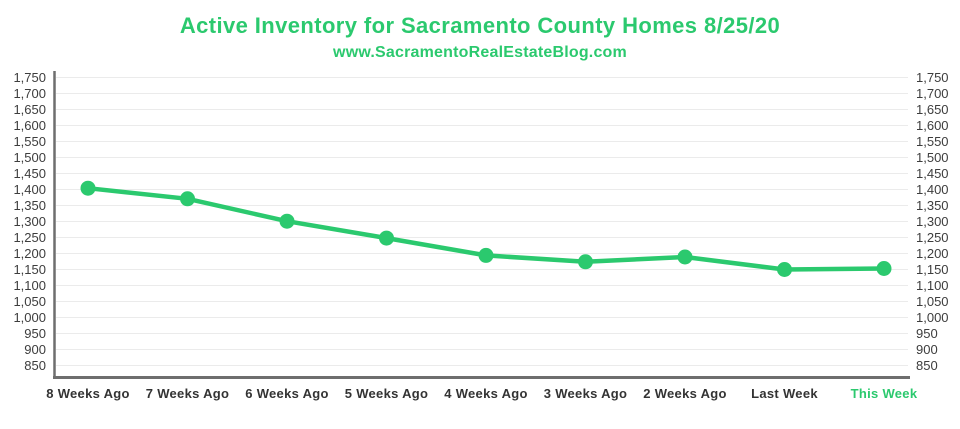 This screenshot has width=960, height=429. What do you see at coordinates (287, 393) in the screenshot?
I see `x-axis-label: 6 Weeks Ago` at bounding box center [287, 393].